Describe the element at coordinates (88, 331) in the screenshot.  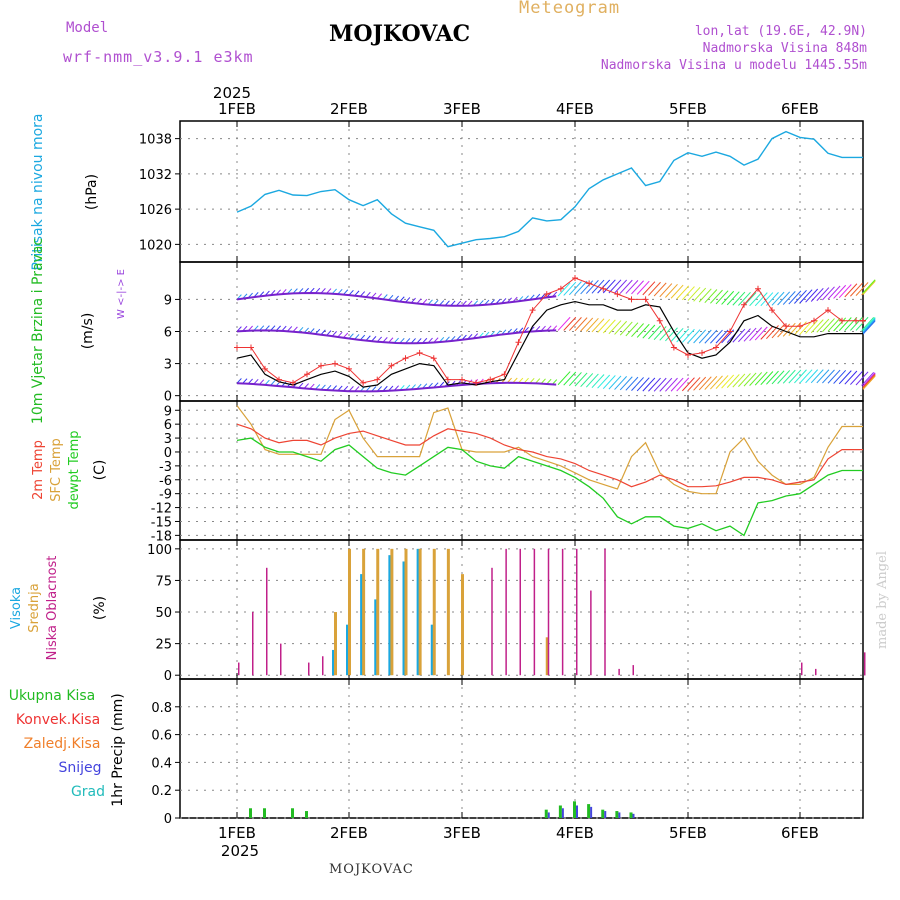
I see `wind-unit: (m/s)` at that location.